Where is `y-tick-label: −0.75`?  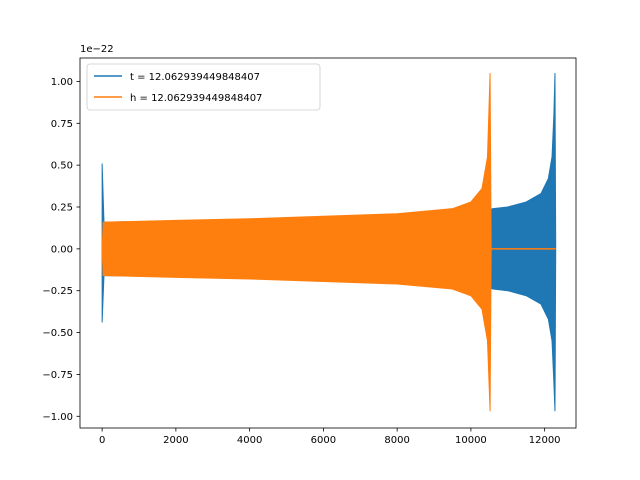
y-tick-label: −0.75 is located at coordinates (57, 375).